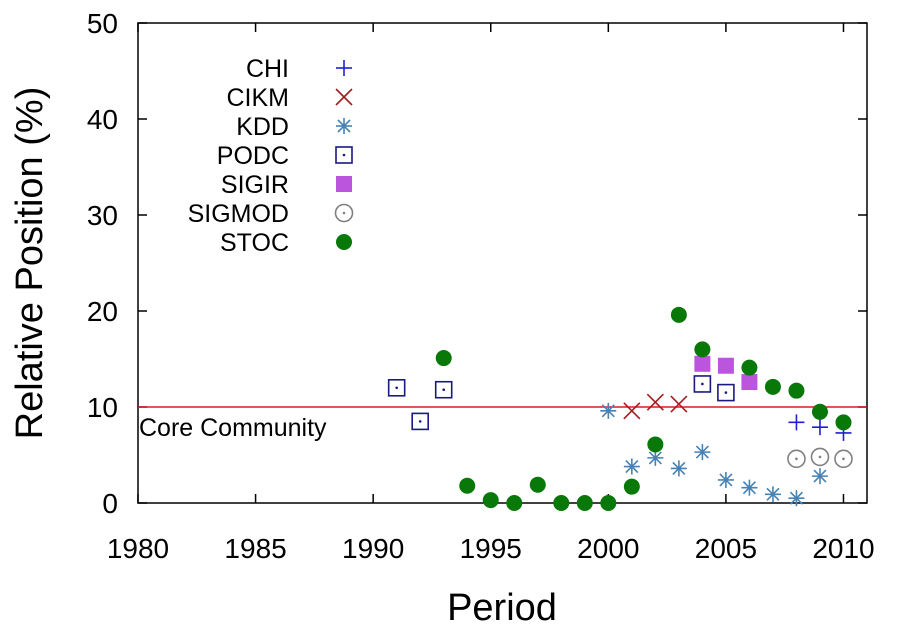  Describe the element at coordinates (714, 454) in the screenshot. I see `series-kdd` at that location.